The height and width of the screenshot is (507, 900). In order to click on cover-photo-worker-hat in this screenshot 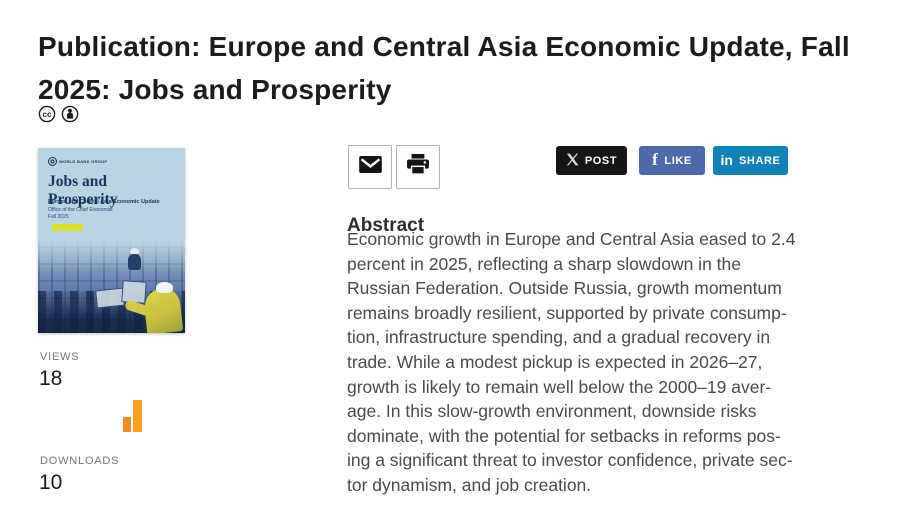, I will do `click(164, 287)`.